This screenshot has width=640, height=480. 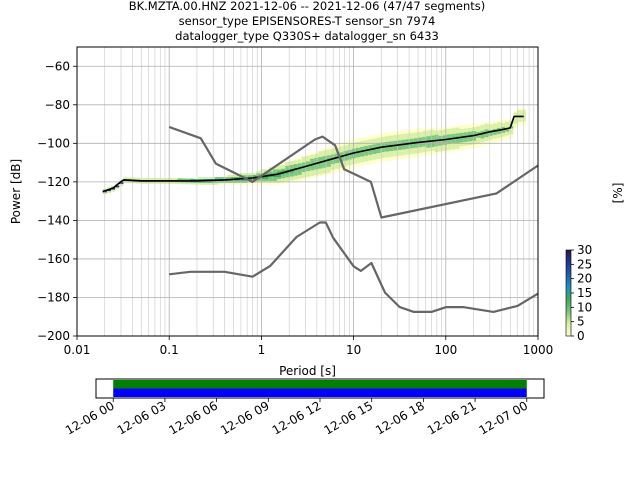 What do you see at coordinates (77, 350) in the screenshot?
I see `x-tick-label: 0.01` at bounding box center [77, 350].